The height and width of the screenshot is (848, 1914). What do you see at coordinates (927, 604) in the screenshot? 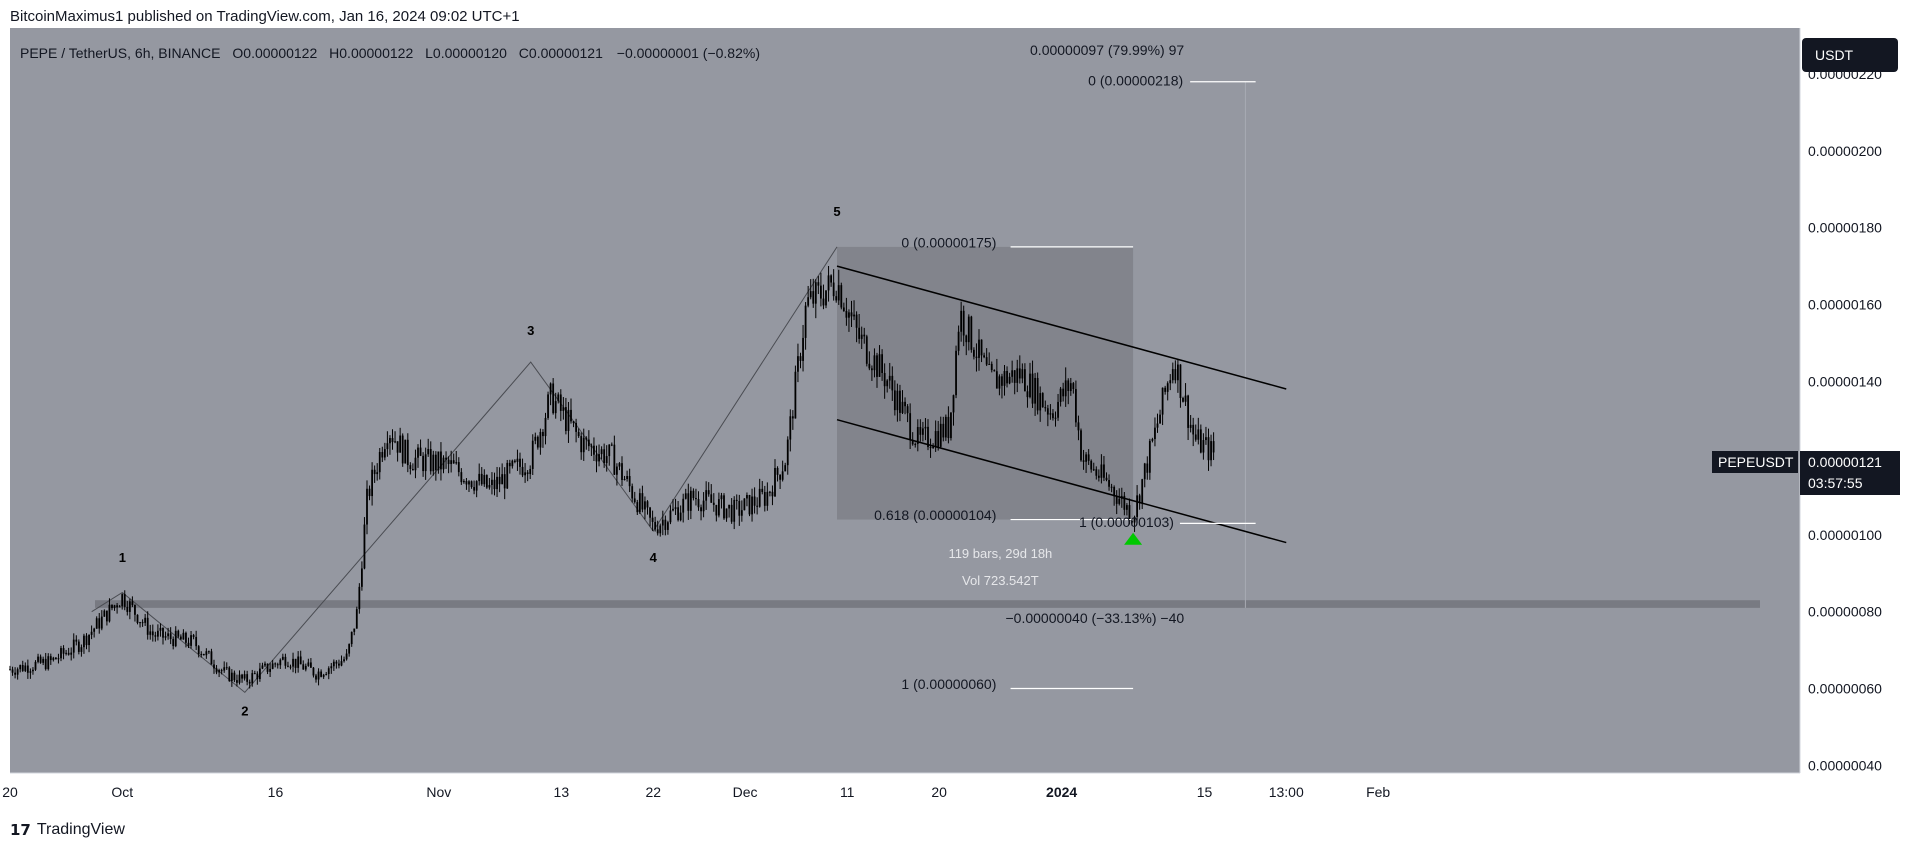
I see `support-zone` at bounding box center [927, 604].